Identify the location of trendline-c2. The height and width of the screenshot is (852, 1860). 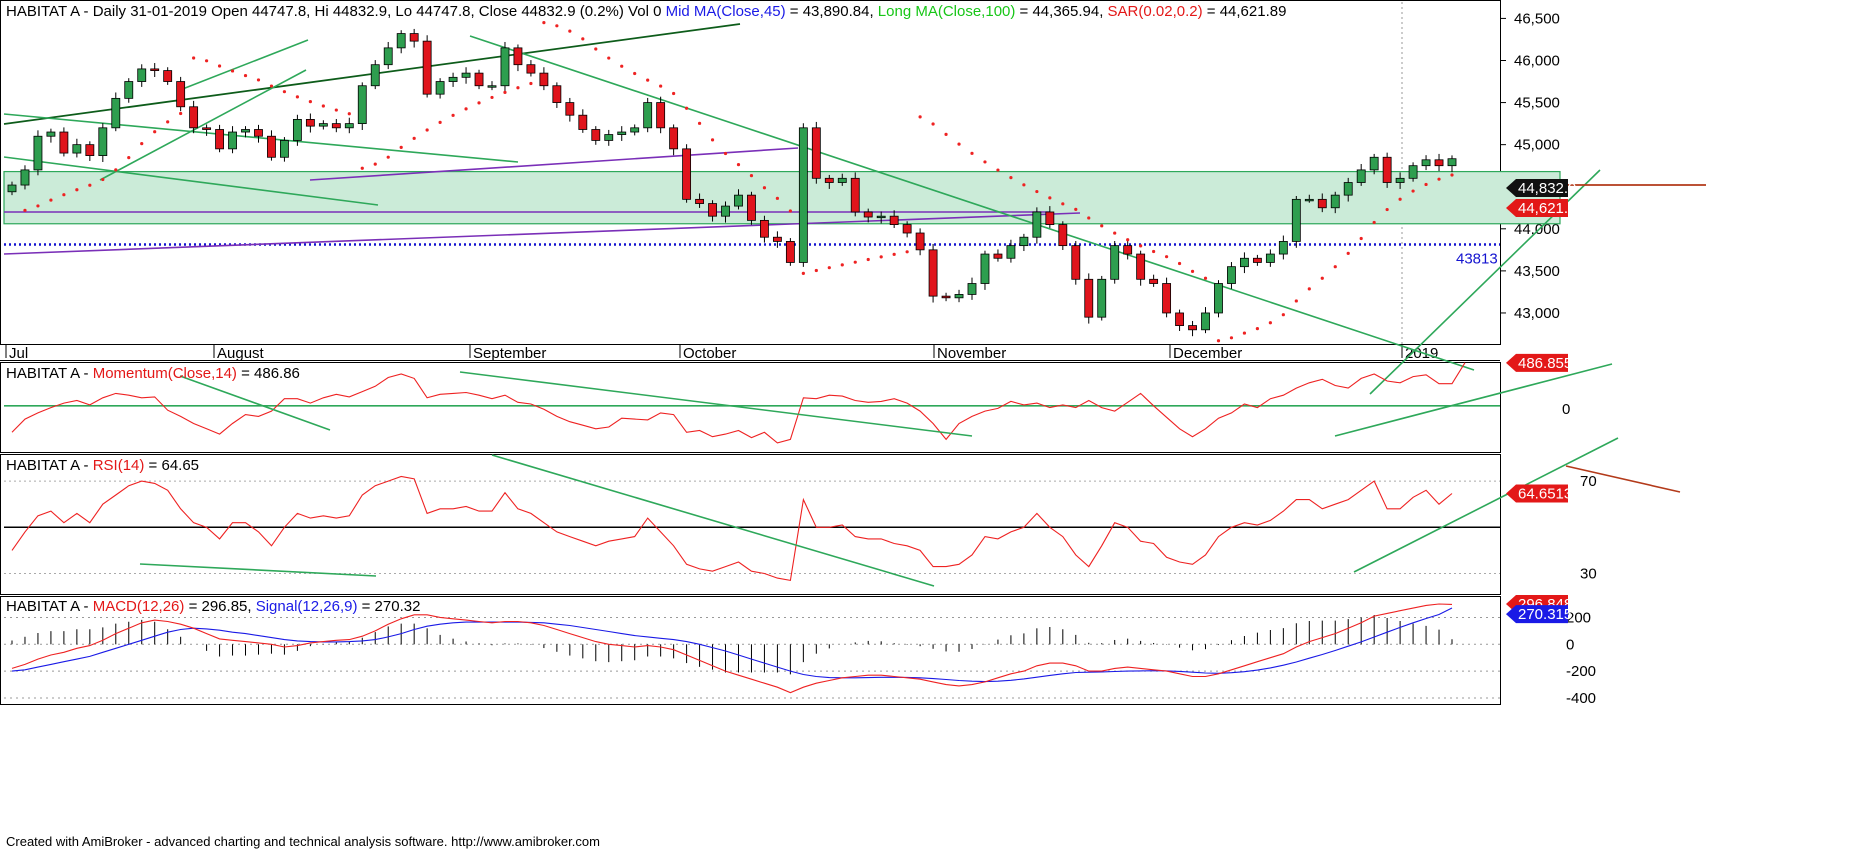
(244, 65).